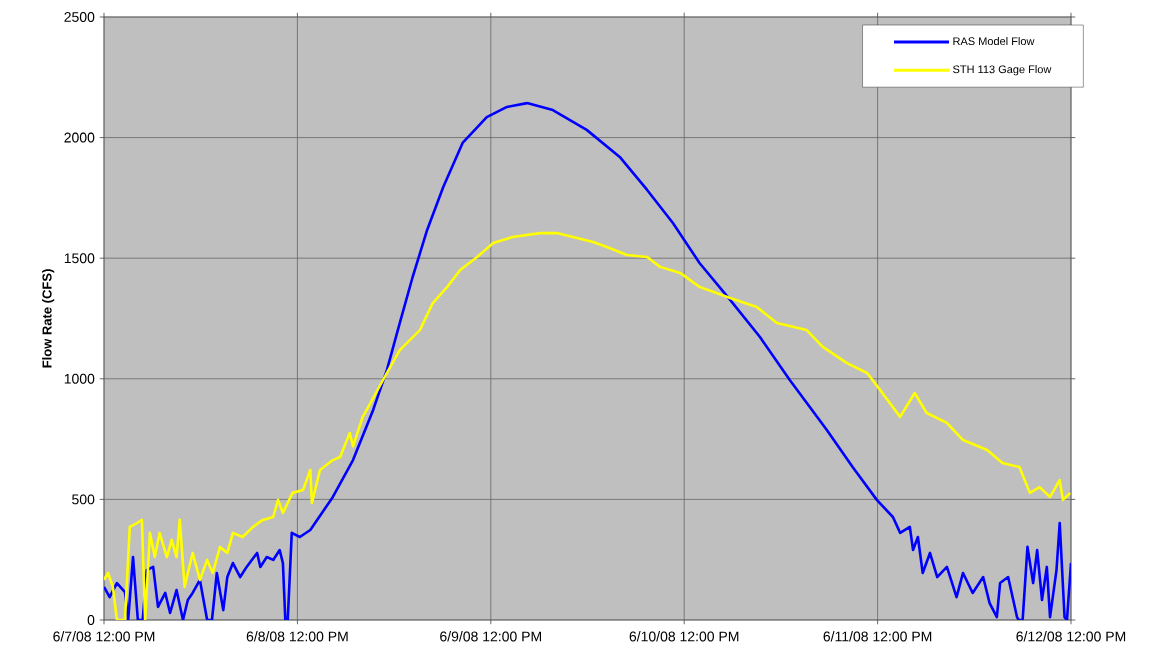 The width and height of the screenshot is (1149, 658). What do you see at coordinates (83, 499) in the screenshot?
I see `y-tick-label: 500` at bounding box center [83, 499].